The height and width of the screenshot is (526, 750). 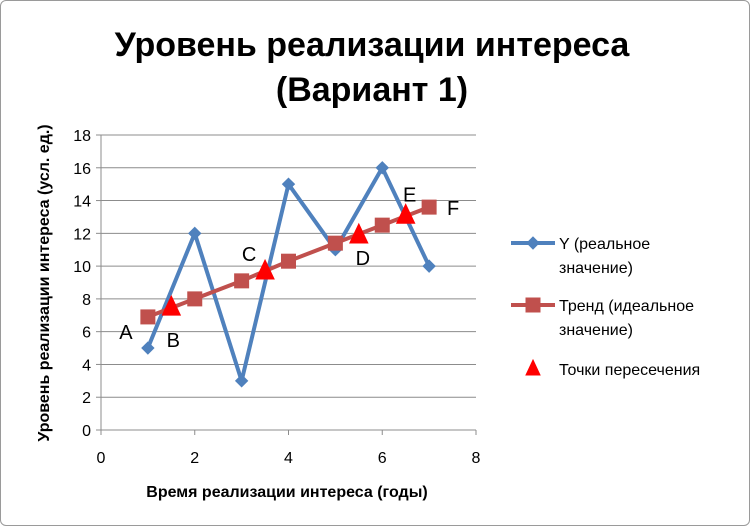 I want to click on y-tick-label-8: 8, so click(x=86, y=300).